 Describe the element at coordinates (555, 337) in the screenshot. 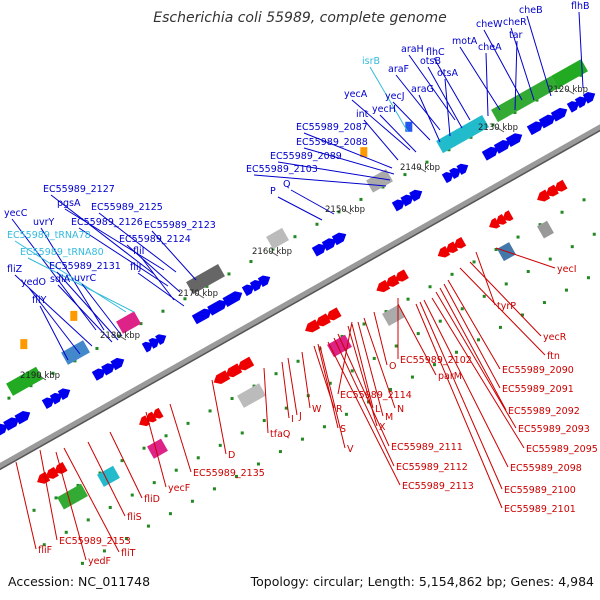

I see `gene-label-reverse: yecR` at that location.